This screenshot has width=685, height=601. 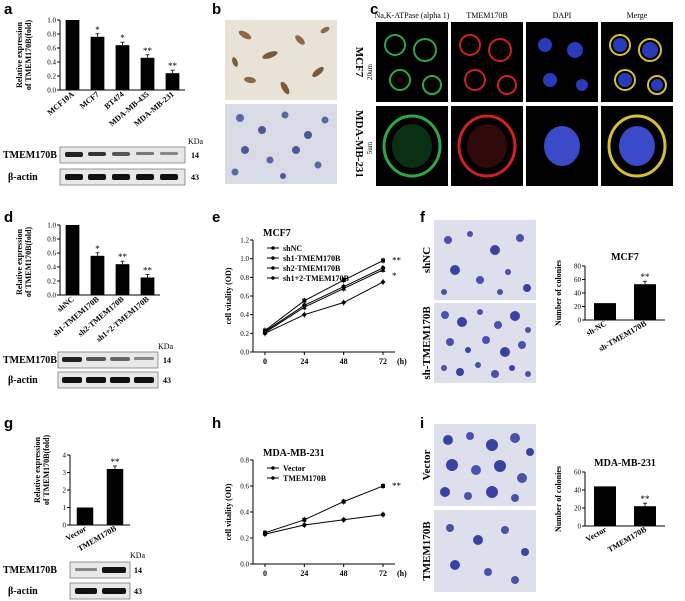 I want to click on i-label-vector: Vector, so click(x=427, y=465).